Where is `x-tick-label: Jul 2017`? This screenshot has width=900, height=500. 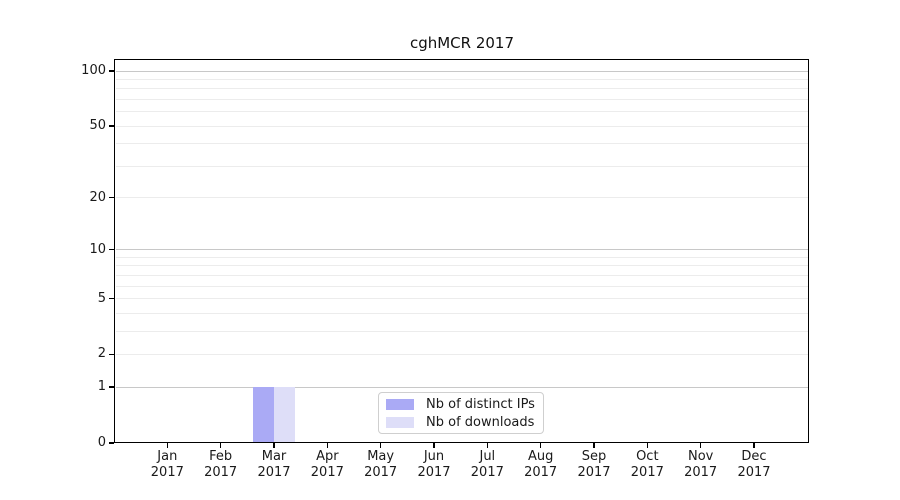 x-tick-label: Jul 2017 is located at coordinates (487, 465).